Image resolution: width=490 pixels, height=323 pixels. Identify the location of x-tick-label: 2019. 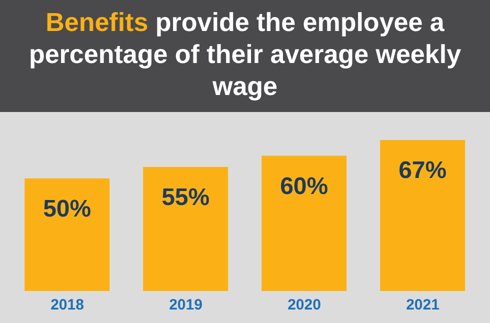
(185, 305).